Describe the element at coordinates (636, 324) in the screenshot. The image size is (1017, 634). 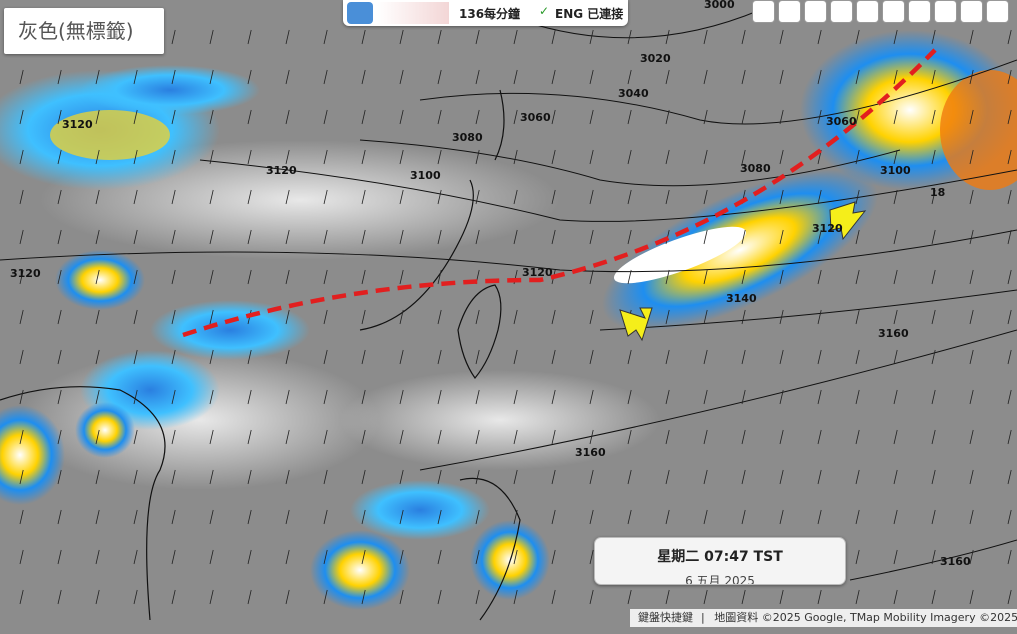
I see `arrow` at that location.